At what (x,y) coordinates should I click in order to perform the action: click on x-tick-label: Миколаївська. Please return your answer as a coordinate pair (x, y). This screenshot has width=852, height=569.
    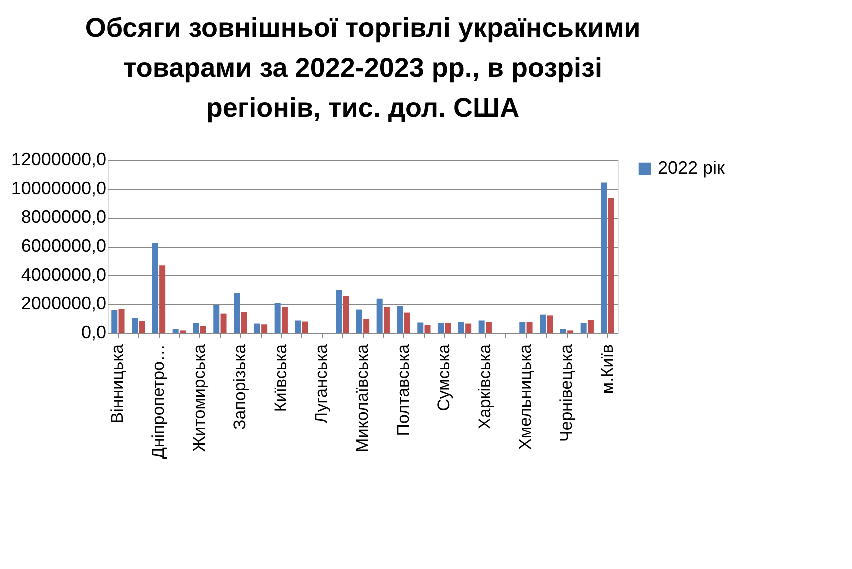
    Looking at the image, I should click on (362, 398).